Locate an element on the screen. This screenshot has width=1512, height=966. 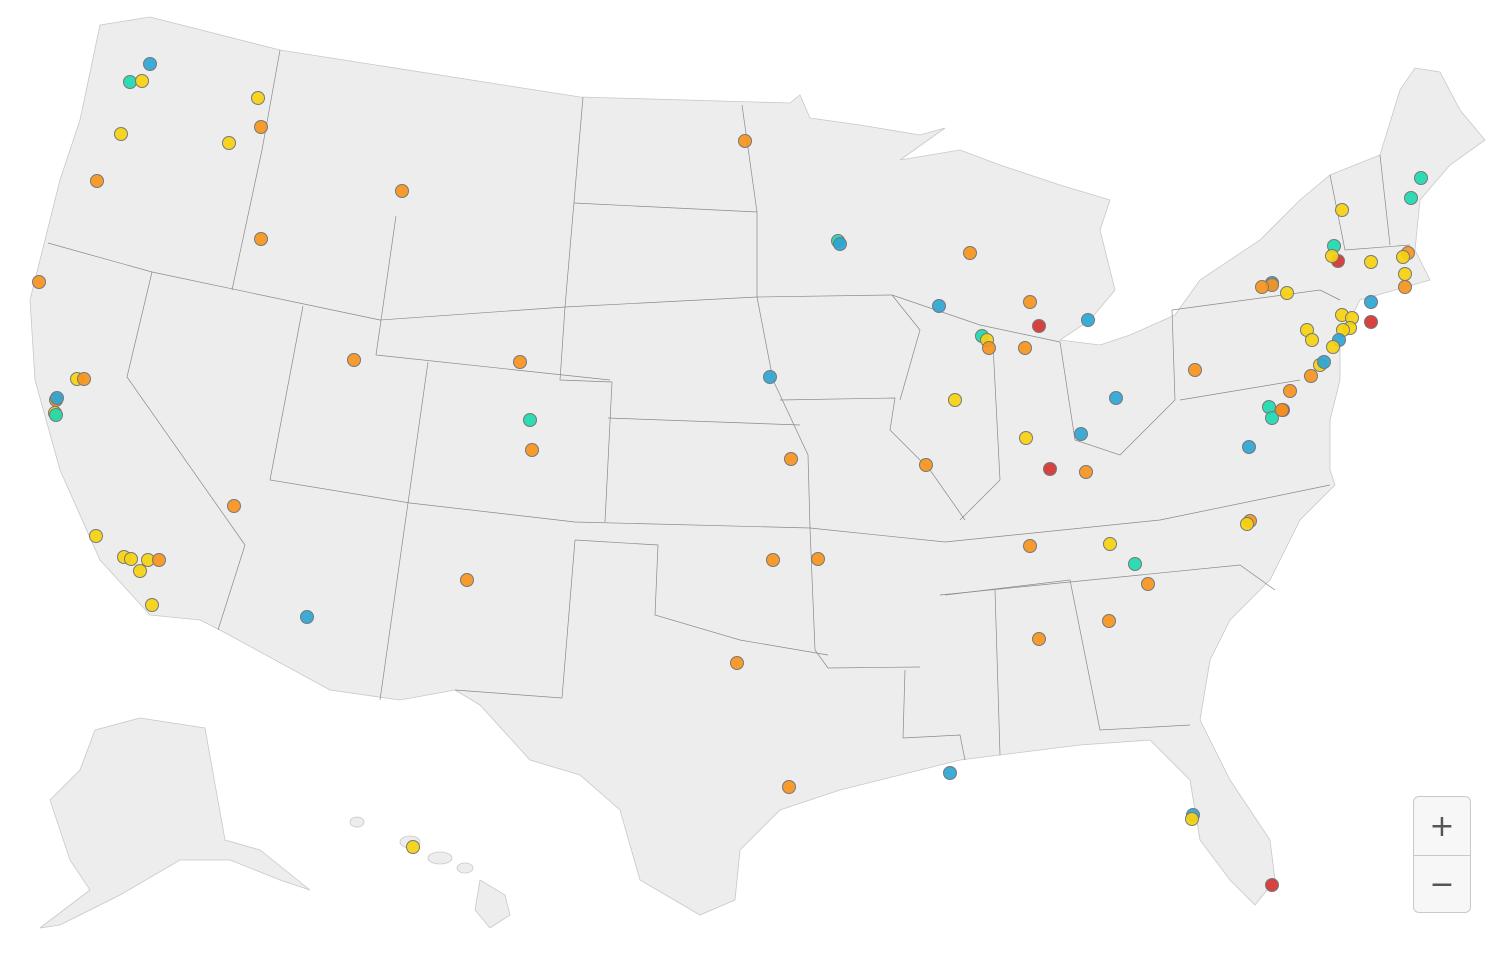
alaska is located at coordinates (175, 823).